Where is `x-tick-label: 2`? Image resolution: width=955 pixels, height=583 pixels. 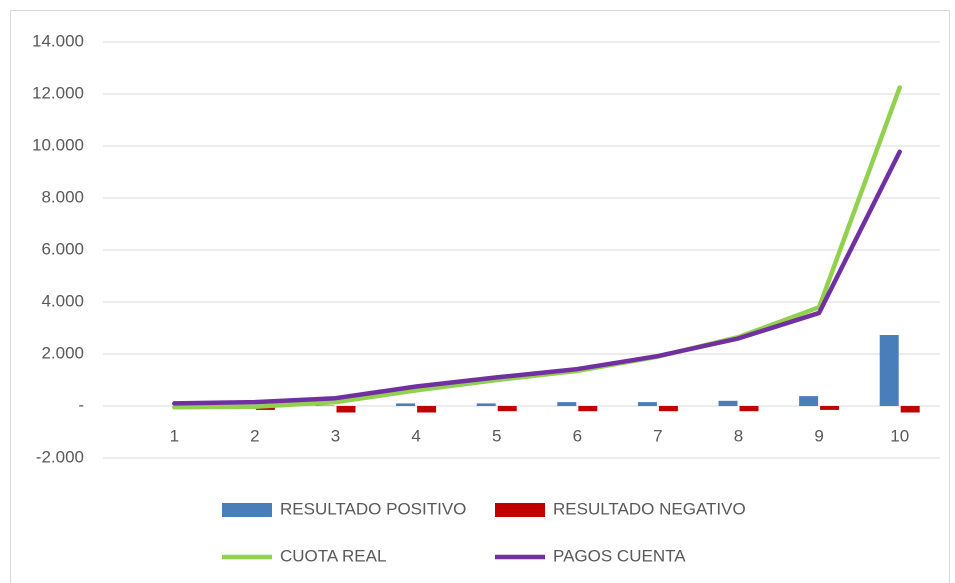 x-tick-label: 2 is located at coordinates (254, 435).